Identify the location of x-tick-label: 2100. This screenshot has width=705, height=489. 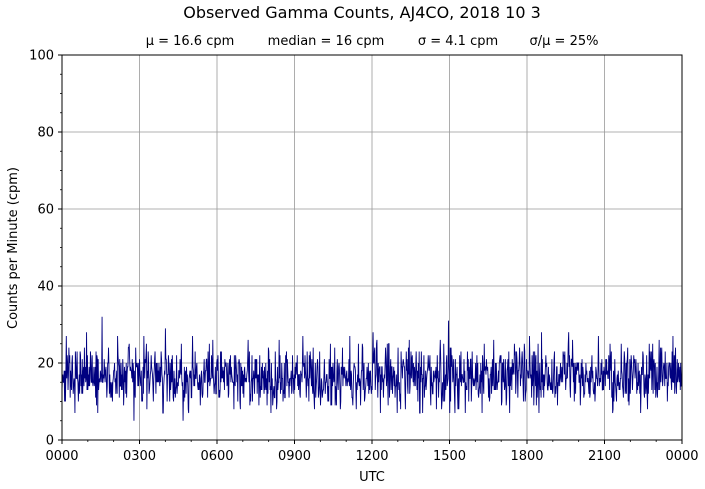
(604, 456).